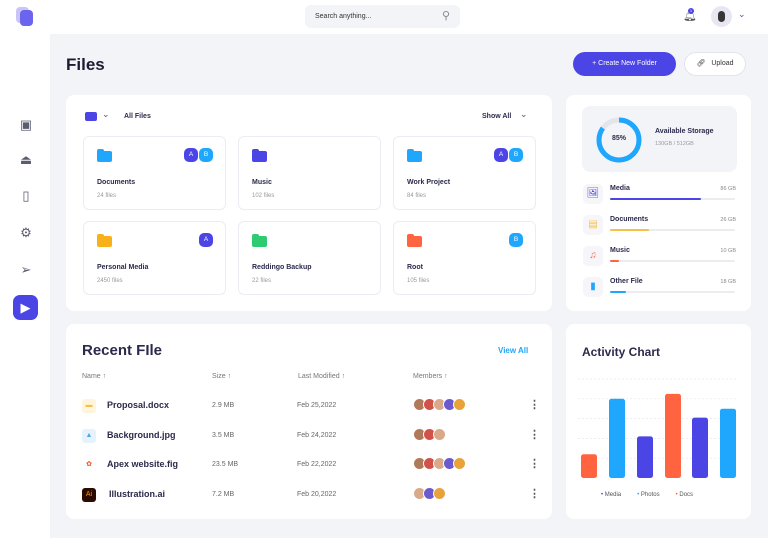 The image size is (768, 538). What do you see at coordinates (593, 256) in the screenshot?
I see `music-icon: ♫` at bounding box center [593, 256].